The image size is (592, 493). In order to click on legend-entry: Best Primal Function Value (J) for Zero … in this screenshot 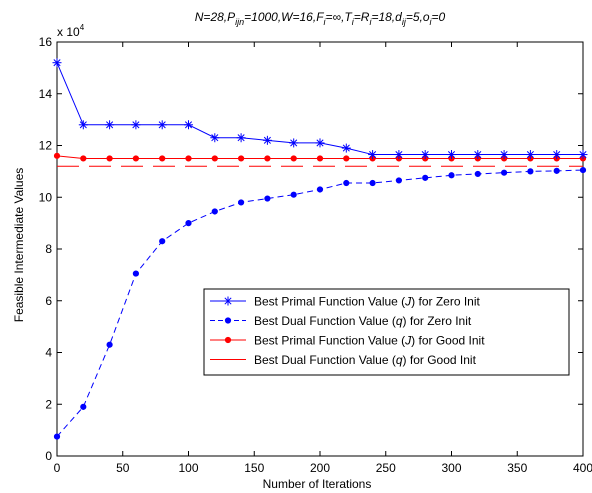, I will do `click(345, 302)`.